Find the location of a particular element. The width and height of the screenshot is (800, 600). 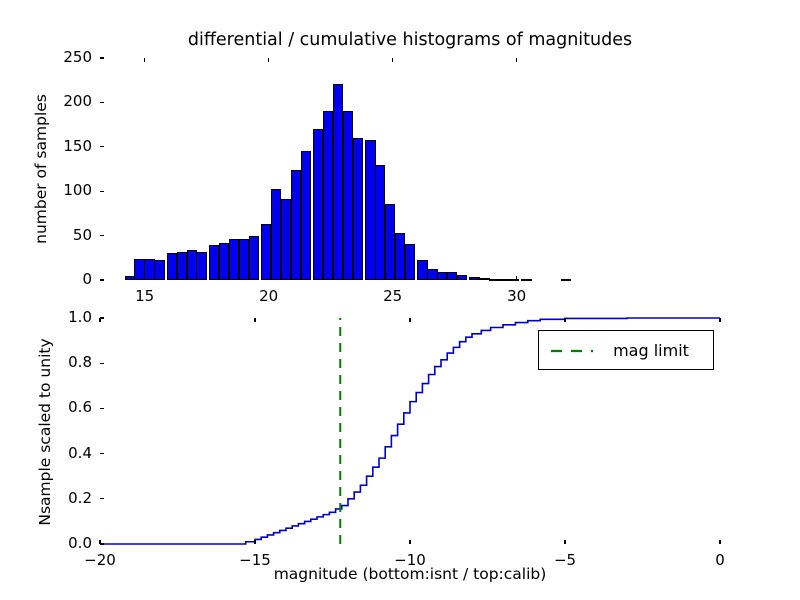

y-tick-label: 250 is located at coordinates (77, 57).